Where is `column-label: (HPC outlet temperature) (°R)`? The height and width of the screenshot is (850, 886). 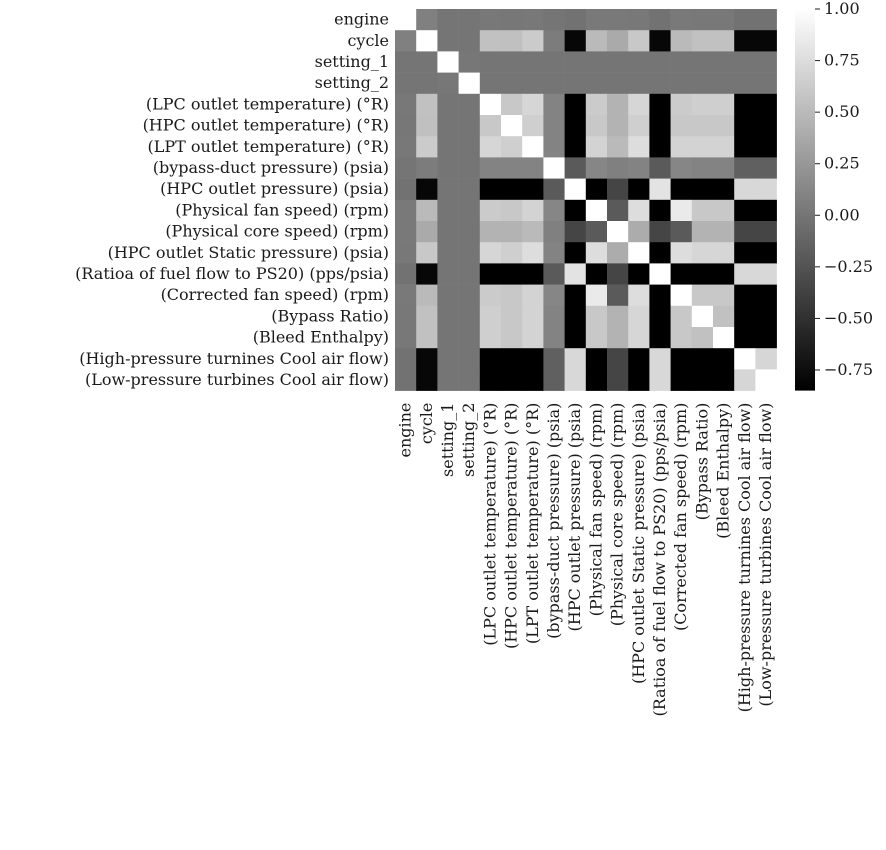 column-label: (HPC outlet temperature) (°R) is located at coordinates (511, 526).